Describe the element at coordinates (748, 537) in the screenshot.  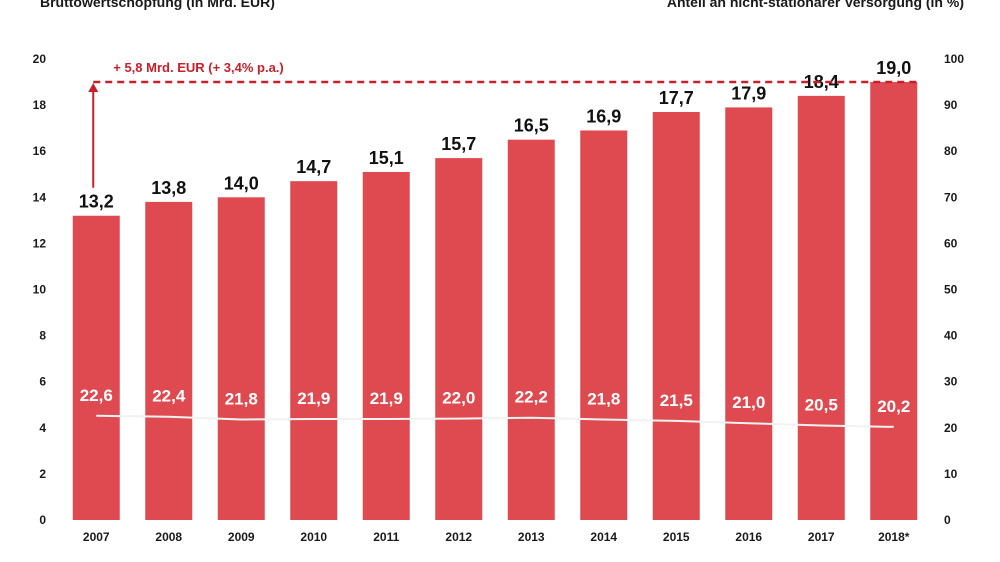
I see `category-label: 2016` at that location.